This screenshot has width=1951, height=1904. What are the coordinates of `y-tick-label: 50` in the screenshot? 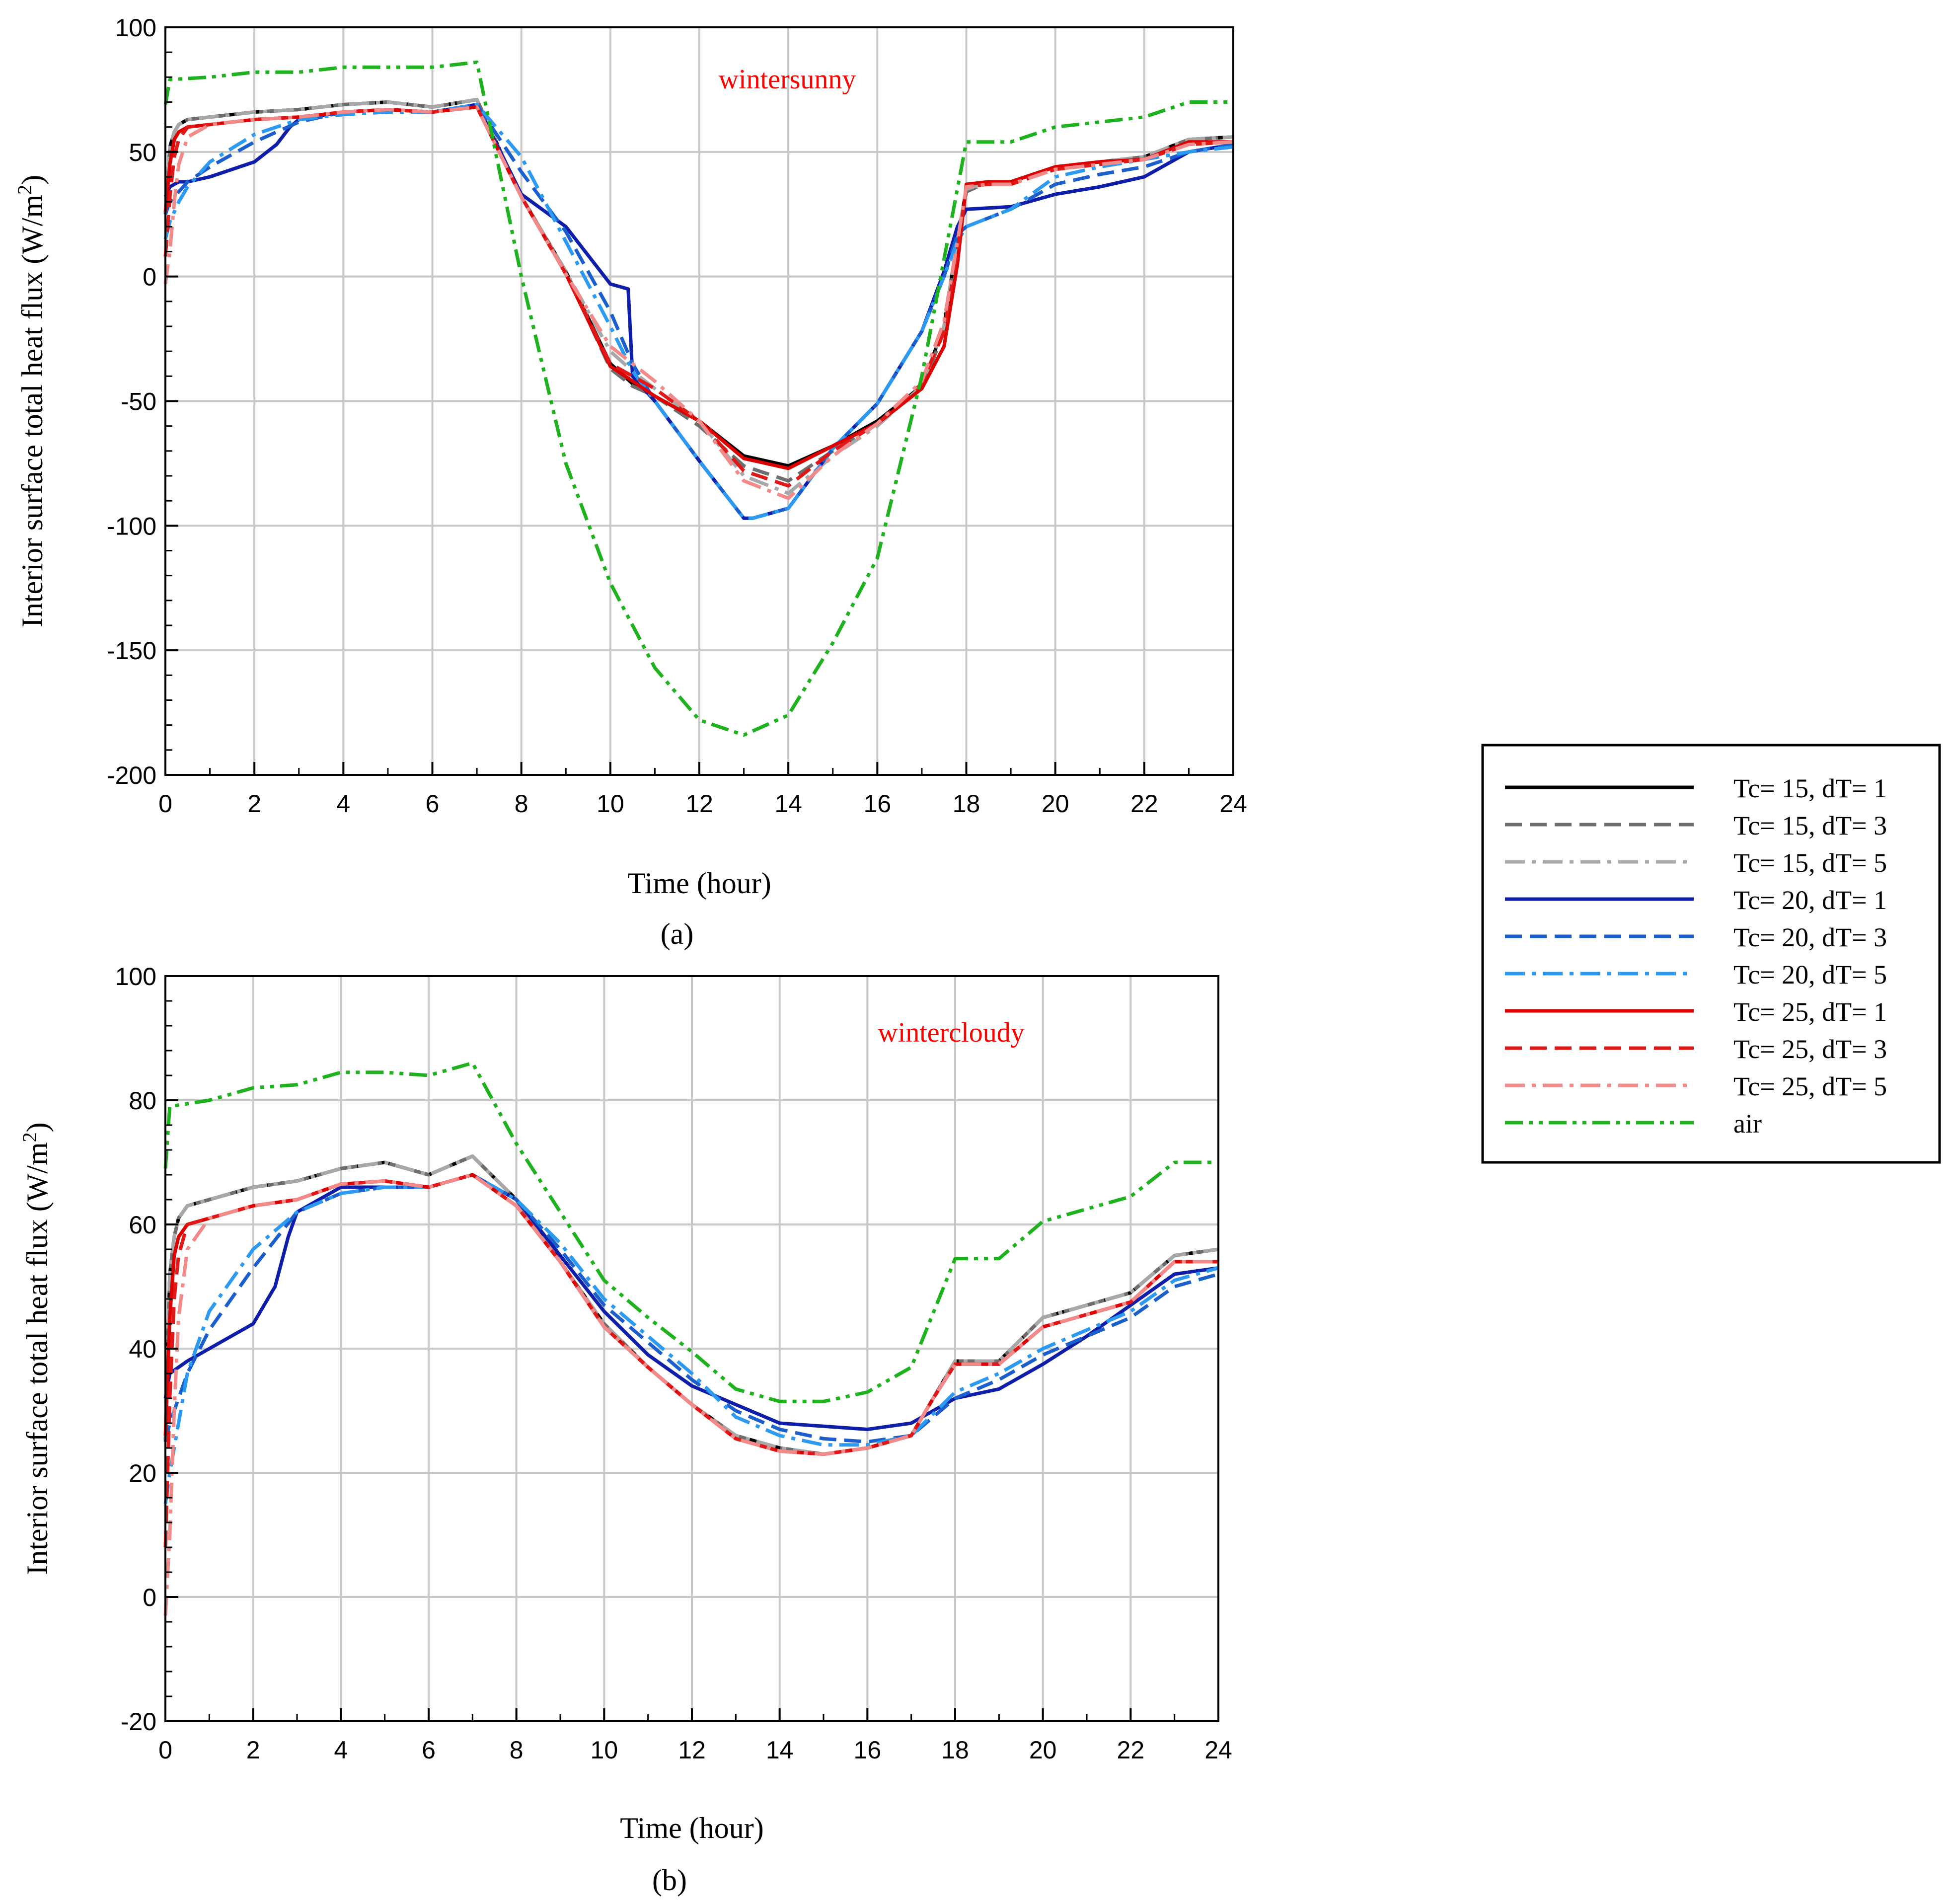 It's located at (142, 153).